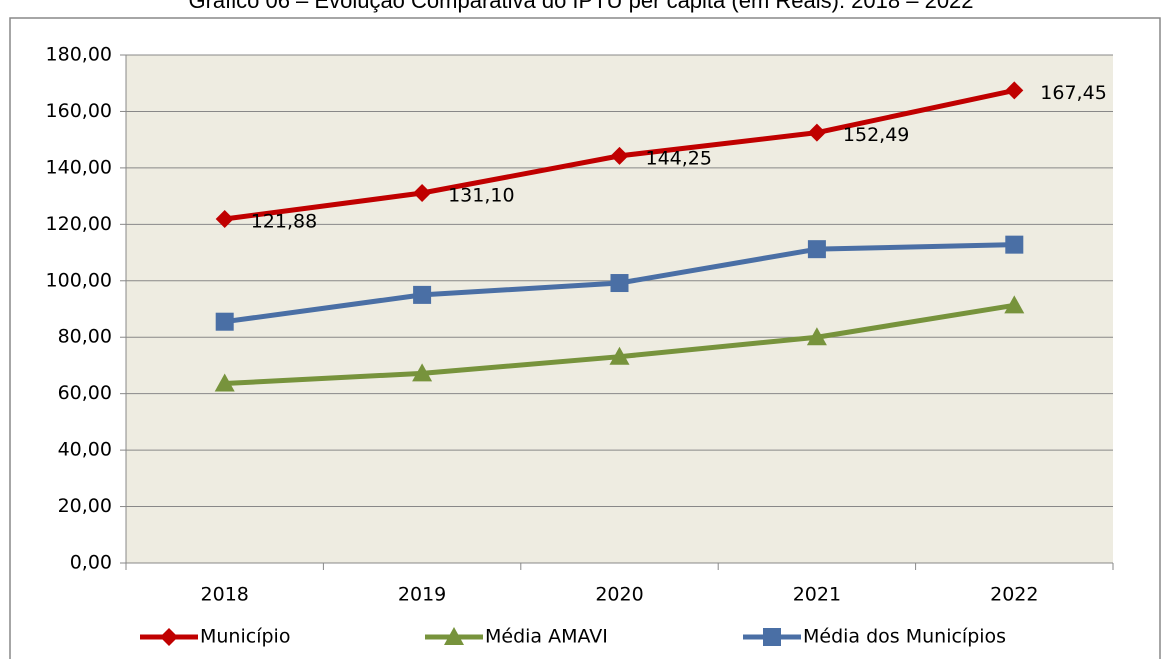 The height and width of the screenshot is (659, 1162). Describe the element at coordinates (481, 196) in the screenshot. I see `data-label: 131,10` at that location.